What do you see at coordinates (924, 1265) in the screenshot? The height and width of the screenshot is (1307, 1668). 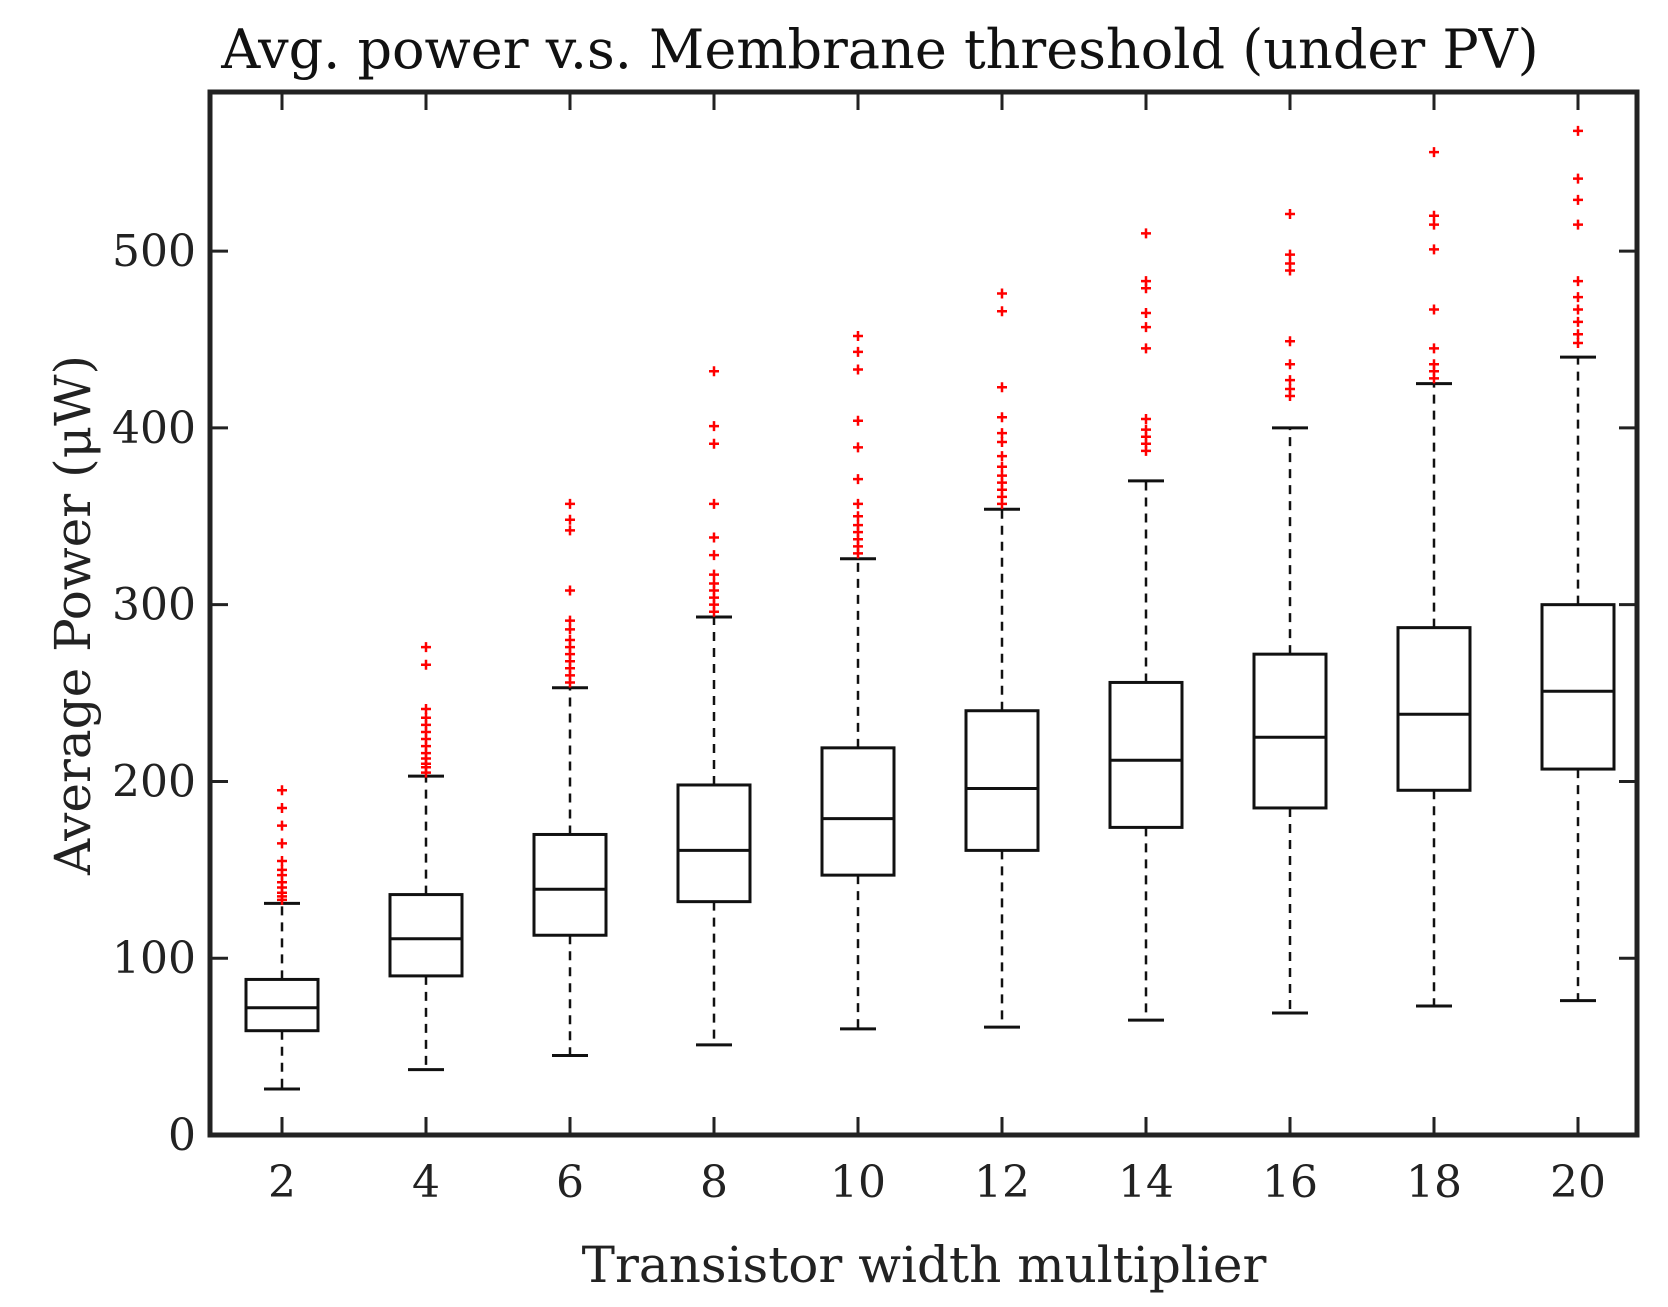 I see `x-axis-label: Transistor width multiplier` at bounding box center [924, 1265].